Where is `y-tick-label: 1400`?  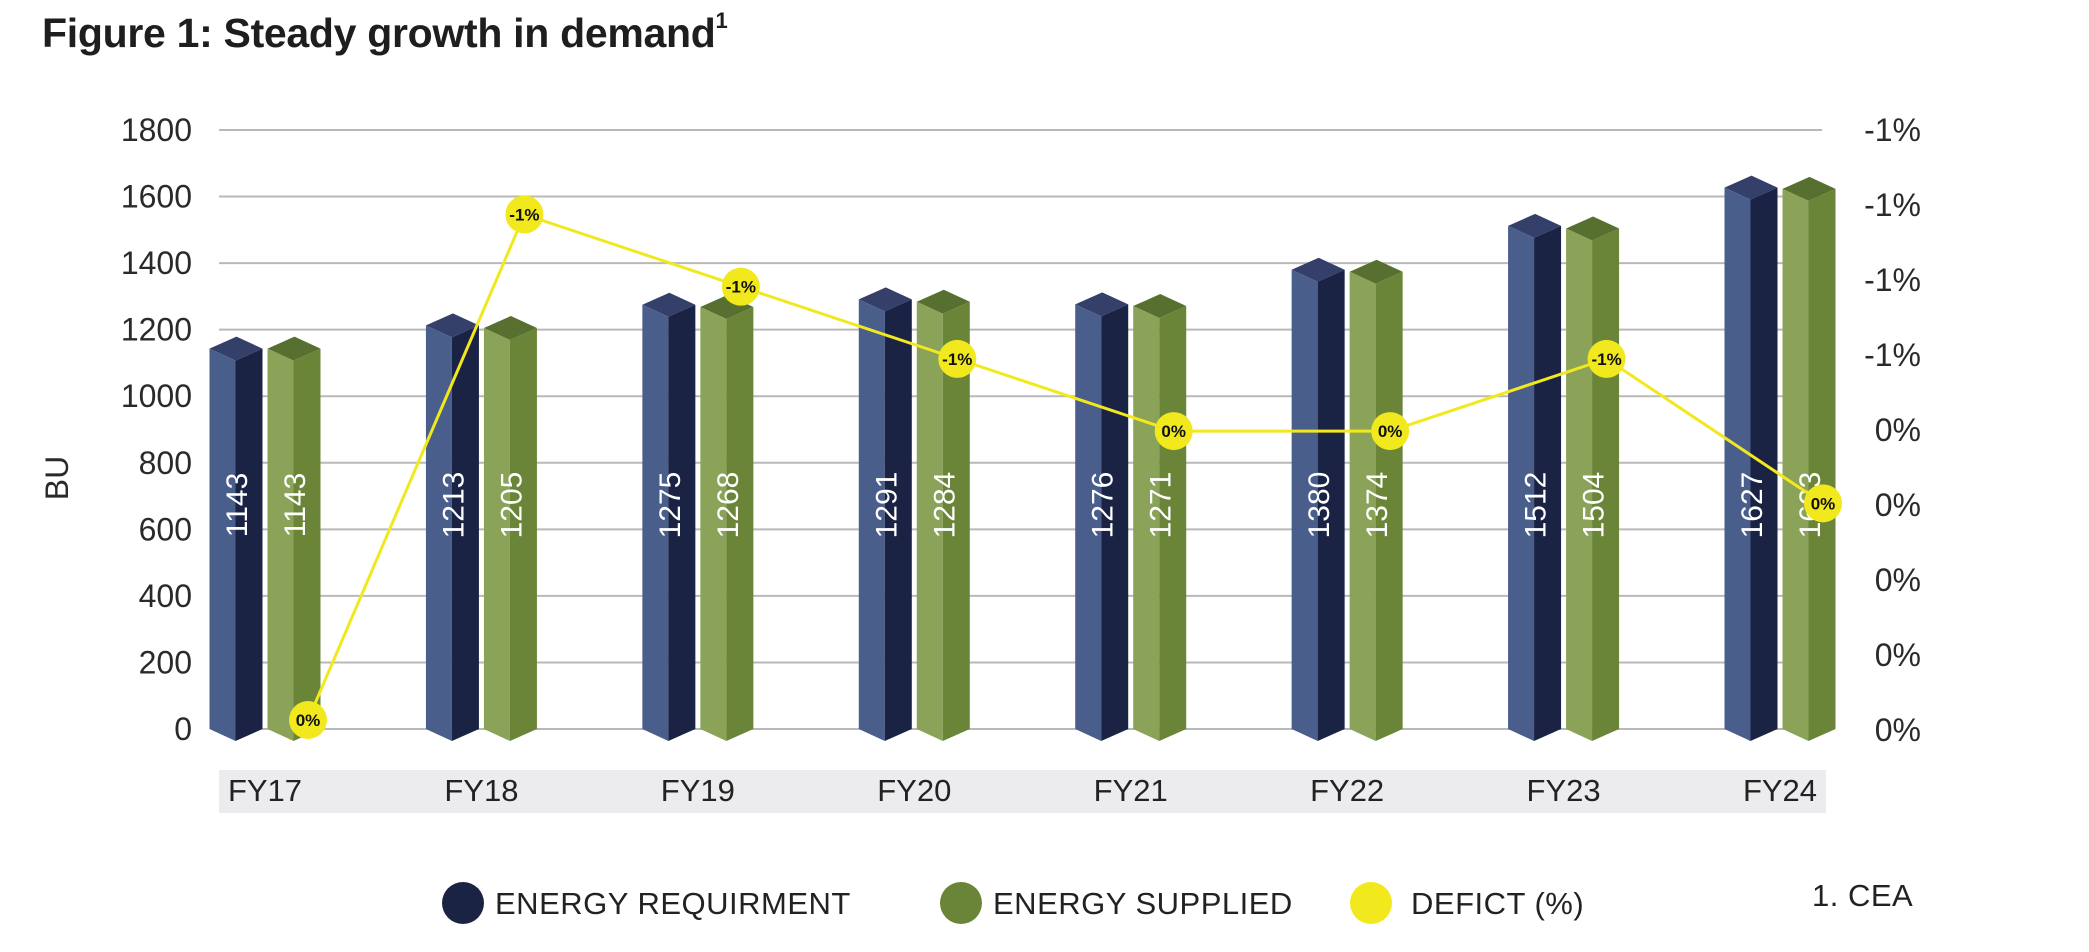
y-tick-label: 1400 is located at coordinates (156, 263).